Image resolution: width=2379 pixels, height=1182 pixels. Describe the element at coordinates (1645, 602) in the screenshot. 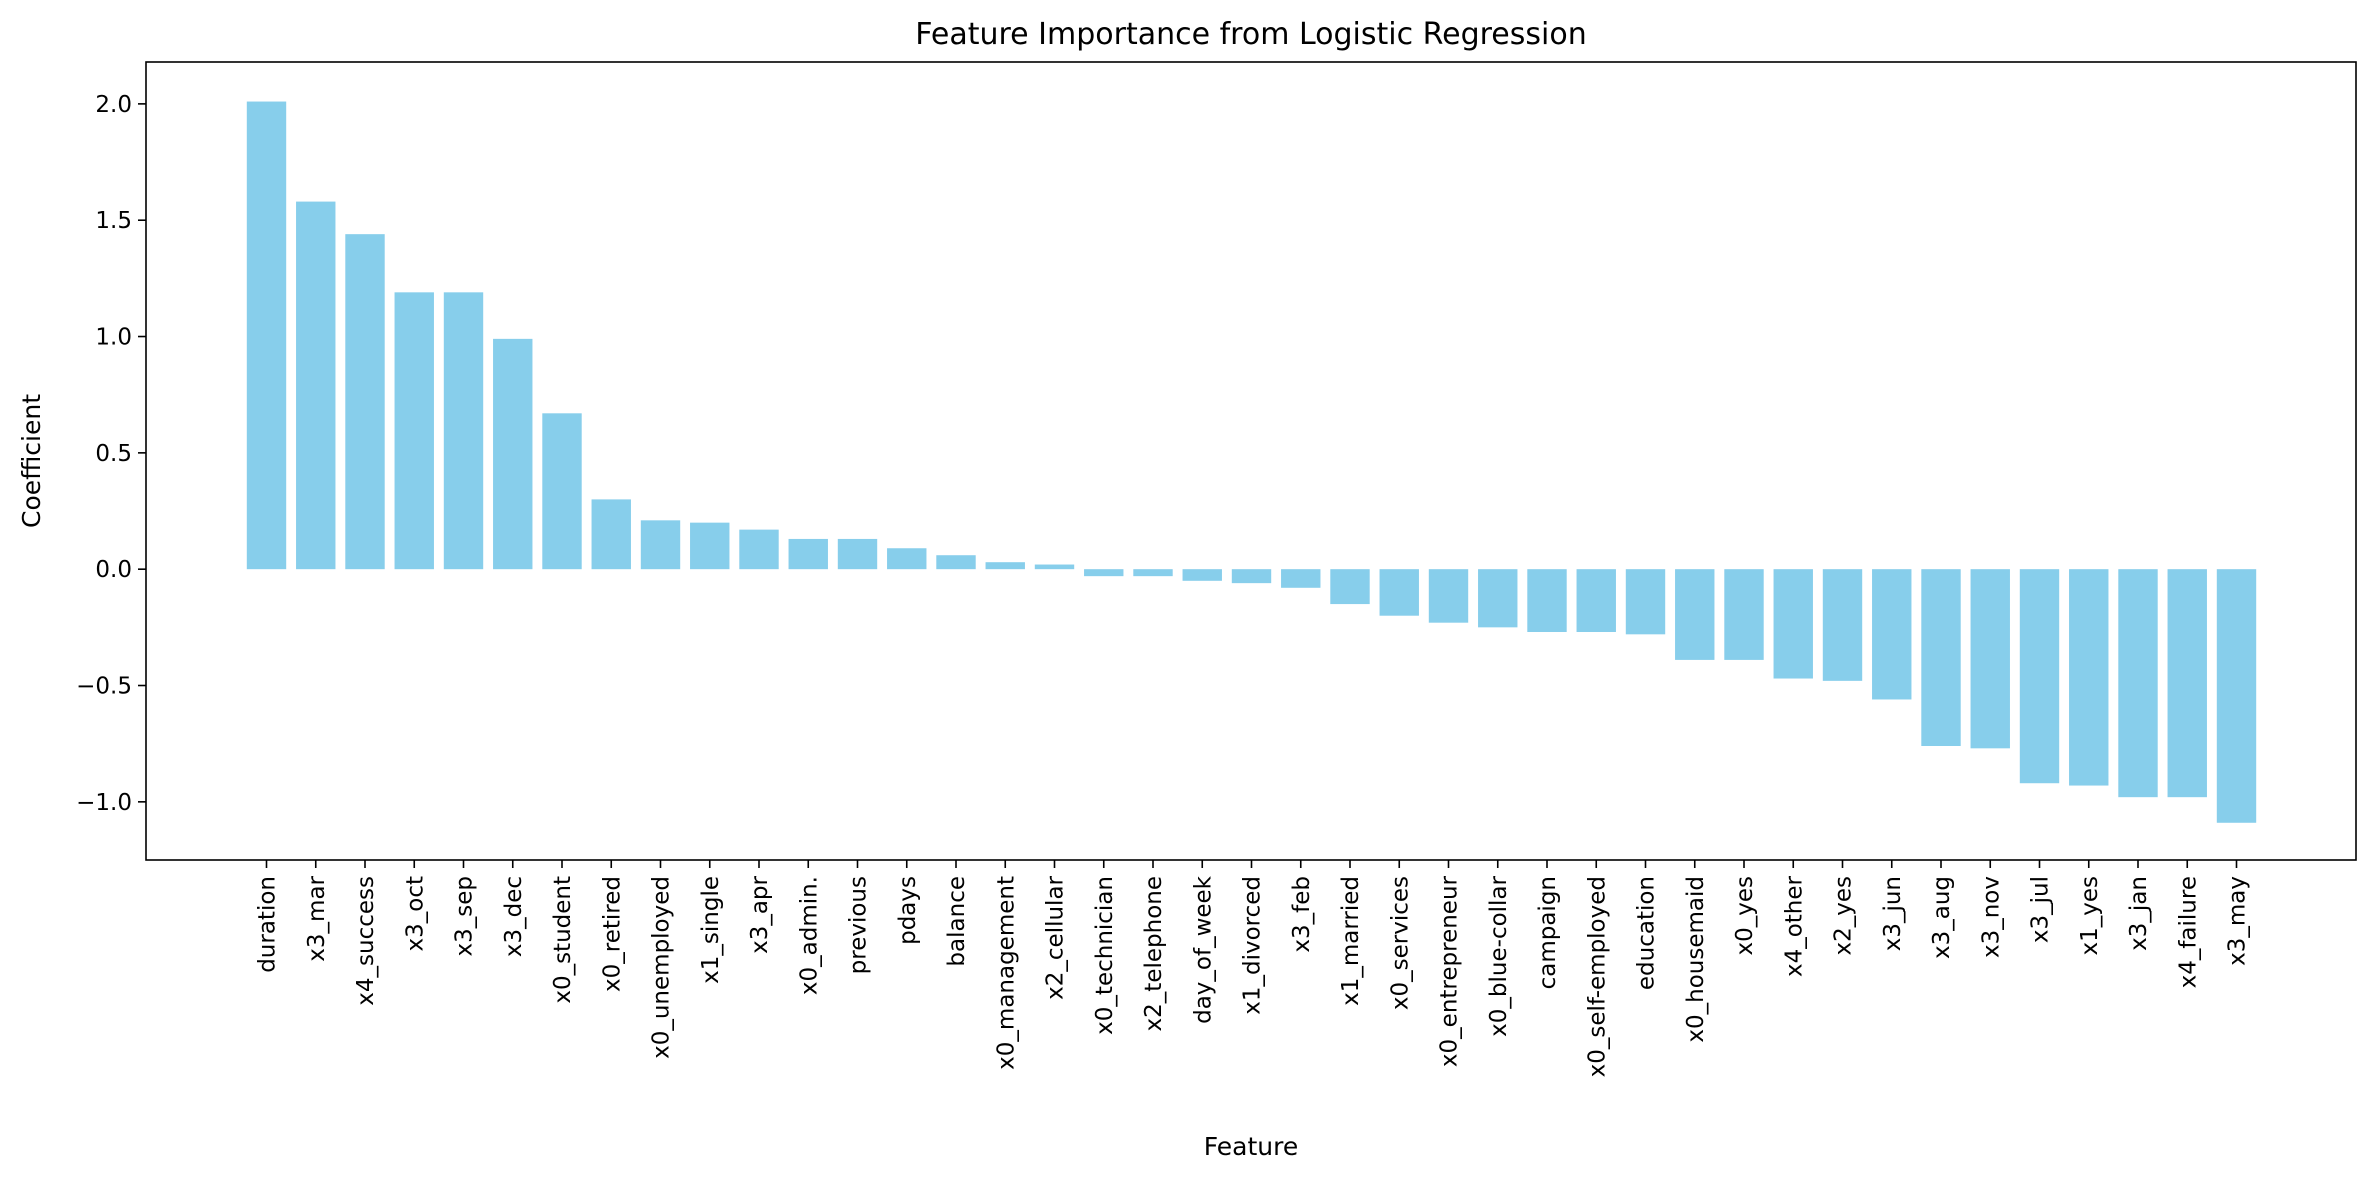

I see `bar-education` at that location.